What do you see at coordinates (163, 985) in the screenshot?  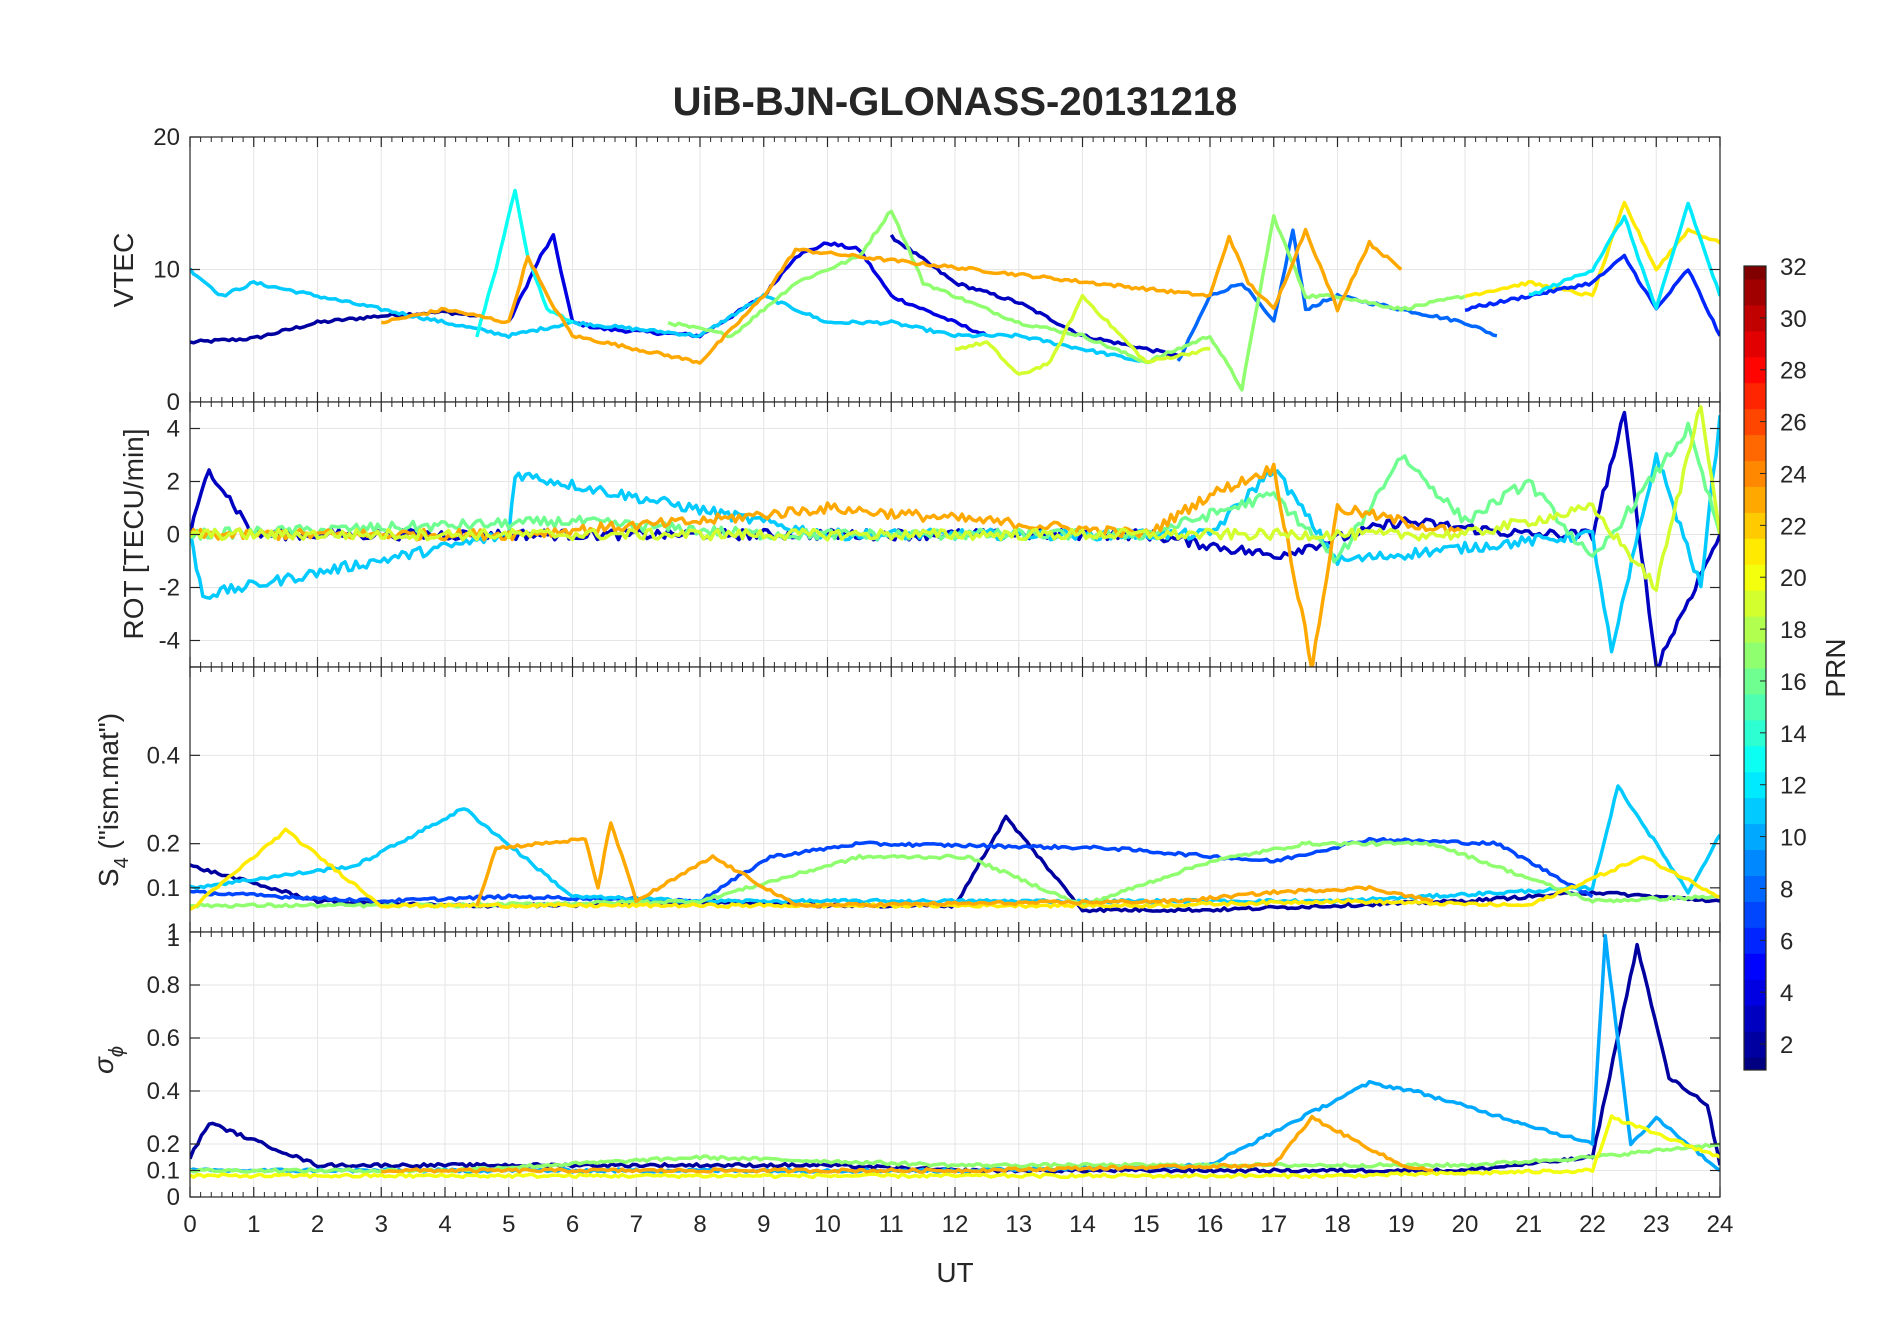 I see `y-tick-label: 0.8` at bounding box center [163, 985].